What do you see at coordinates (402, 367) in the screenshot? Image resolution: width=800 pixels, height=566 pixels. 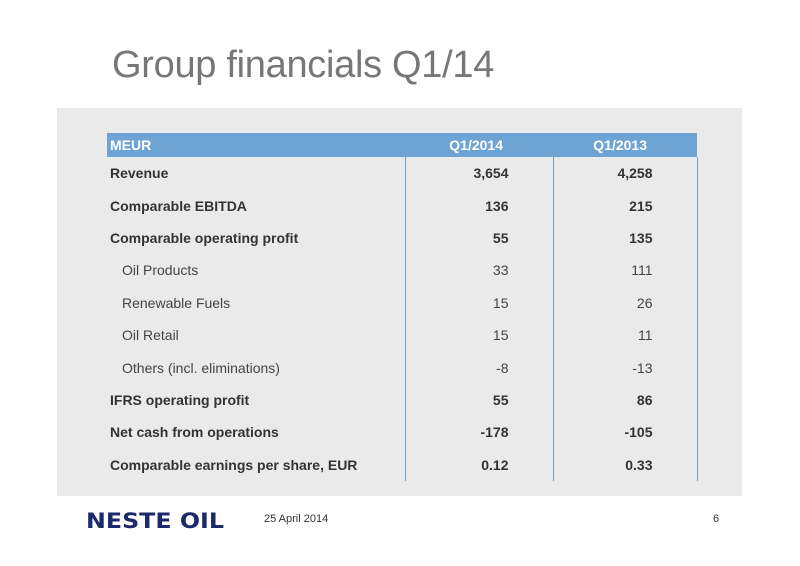 I see `table-row: Others (incl. eliminations) -8 -13` at bounding box center [402, 367].